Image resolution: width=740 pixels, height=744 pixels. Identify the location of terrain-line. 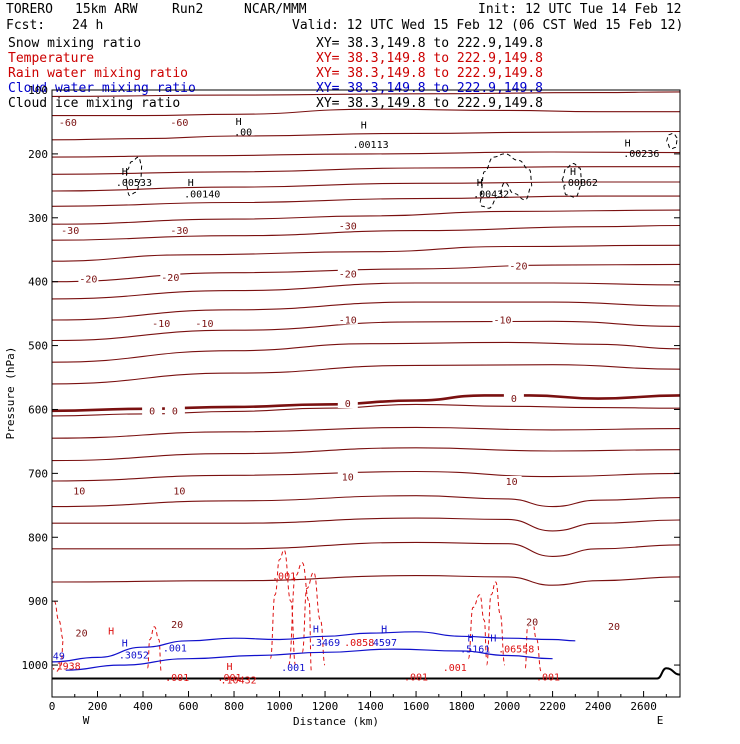
(366, 673).